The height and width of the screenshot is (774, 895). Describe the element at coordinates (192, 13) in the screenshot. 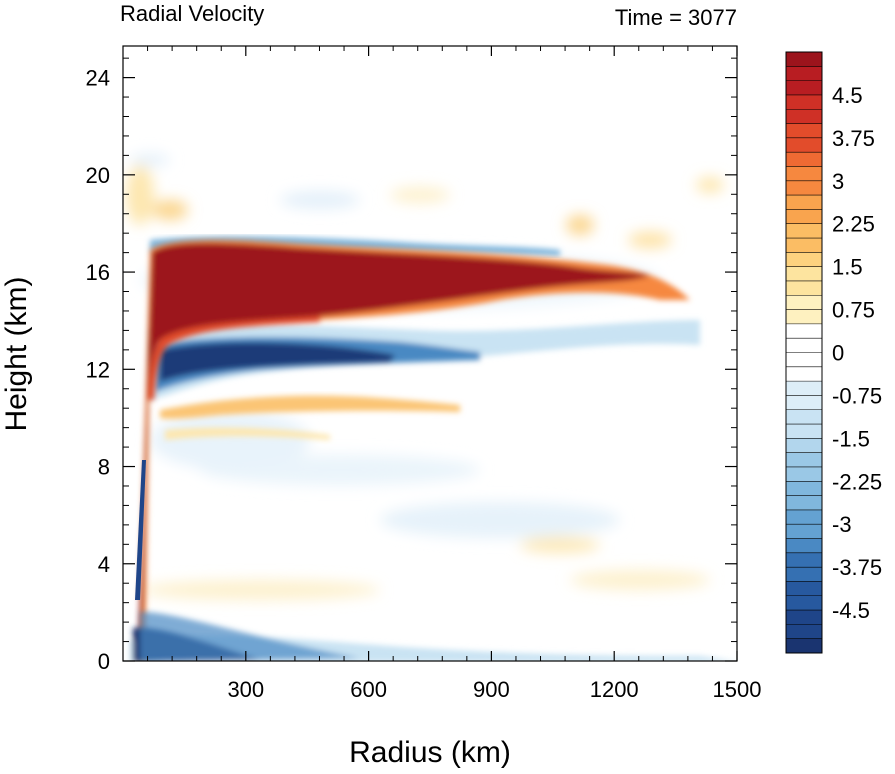

I see `chart-title-left: Radial Velocity` at that location.